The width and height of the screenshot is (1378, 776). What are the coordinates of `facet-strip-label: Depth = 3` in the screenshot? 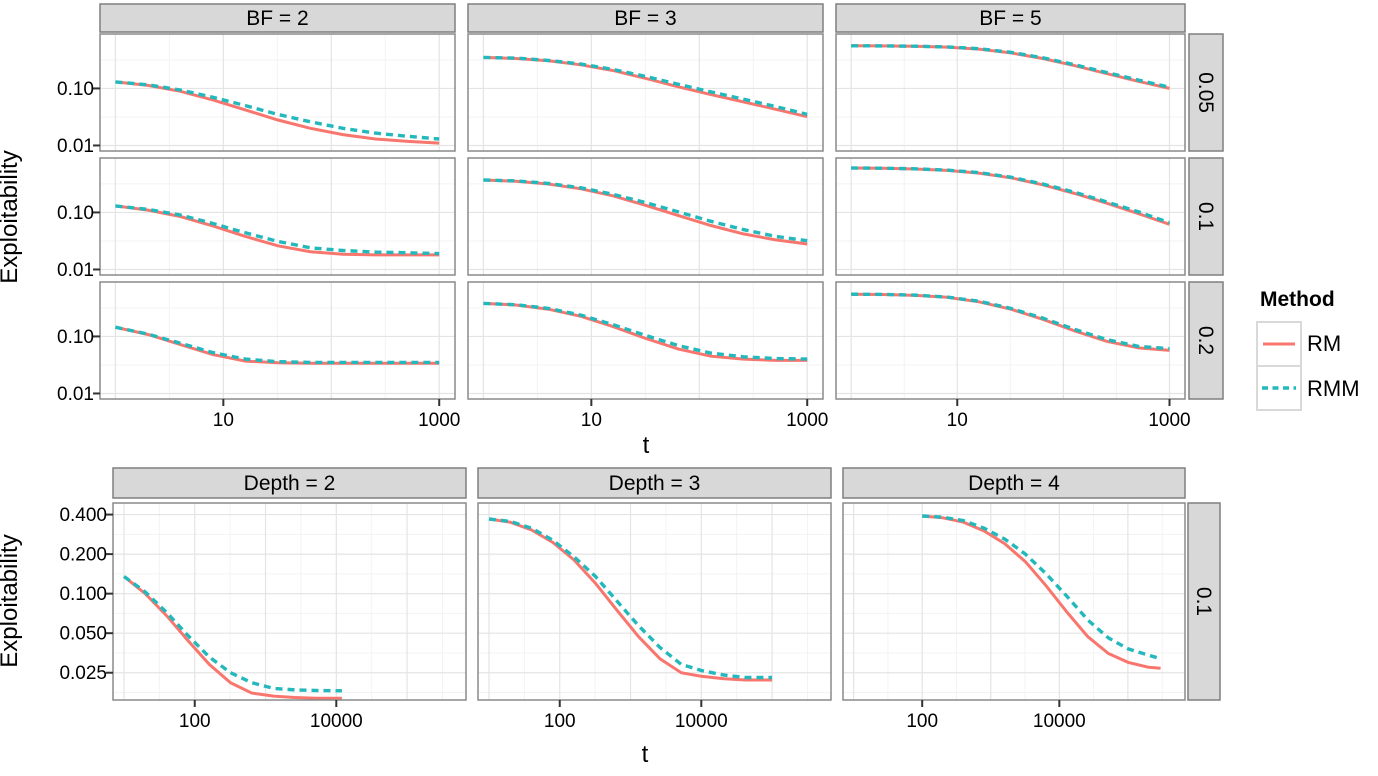 It's located at (655, 483).